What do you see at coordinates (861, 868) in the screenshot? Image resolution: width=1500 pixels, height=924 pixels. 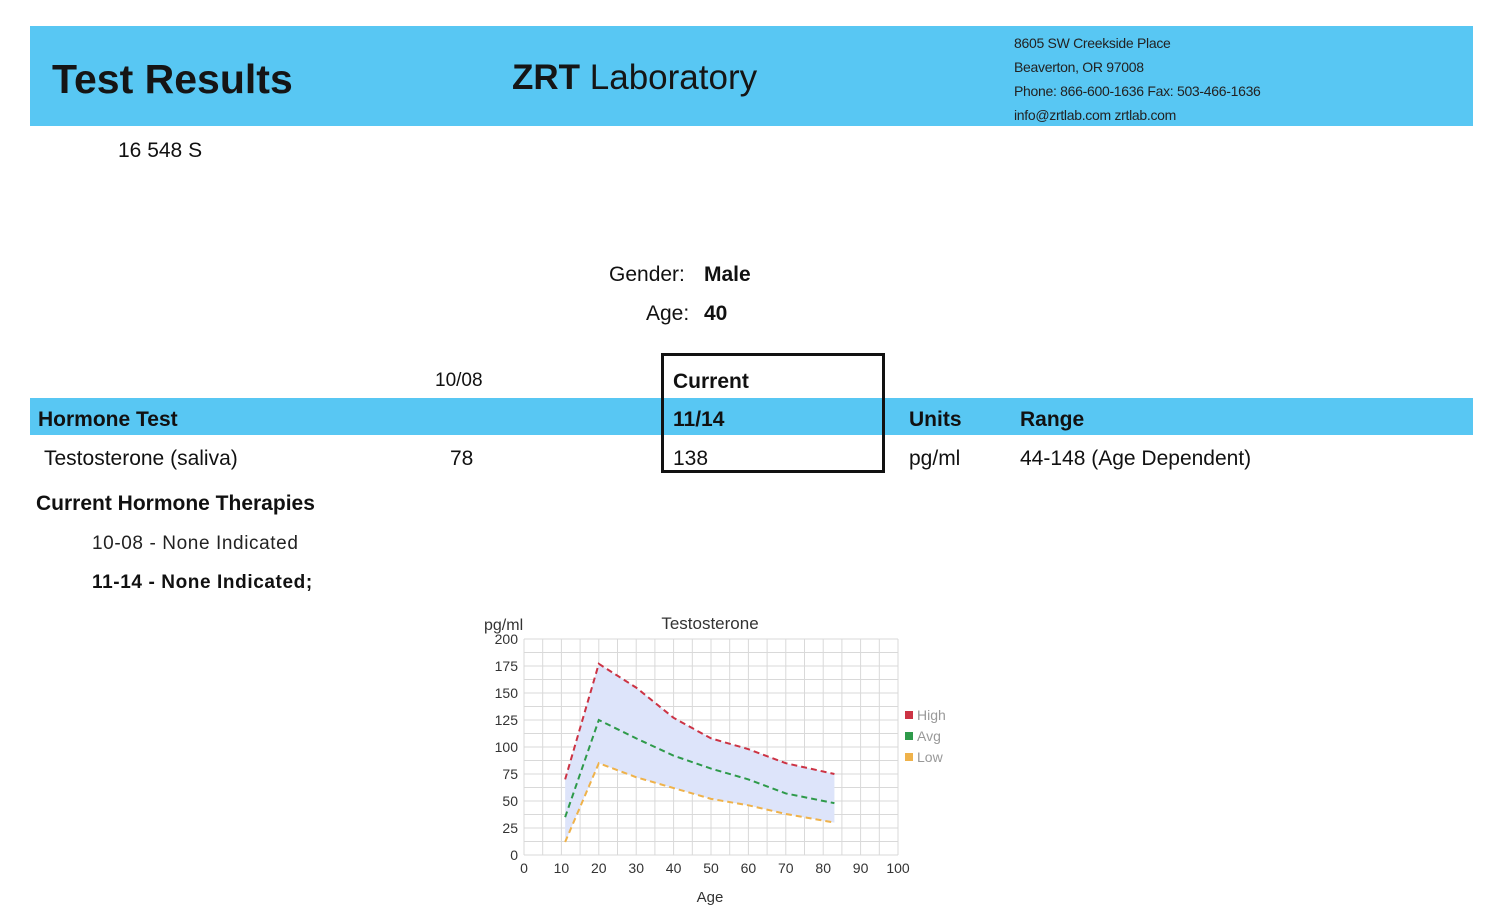 I see `x-tick-label: 90` at bounding box center [861, 868].